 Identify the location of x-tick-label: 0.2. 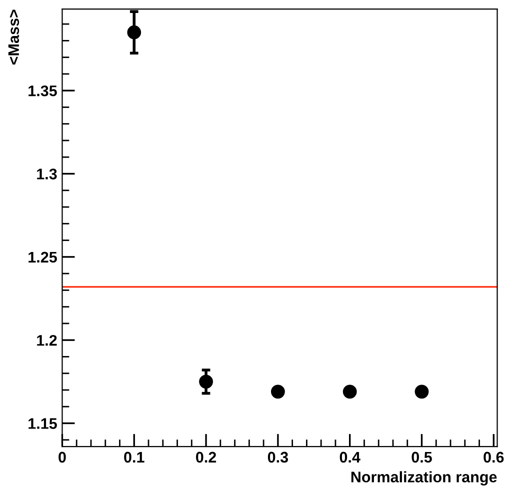
(206, 457).